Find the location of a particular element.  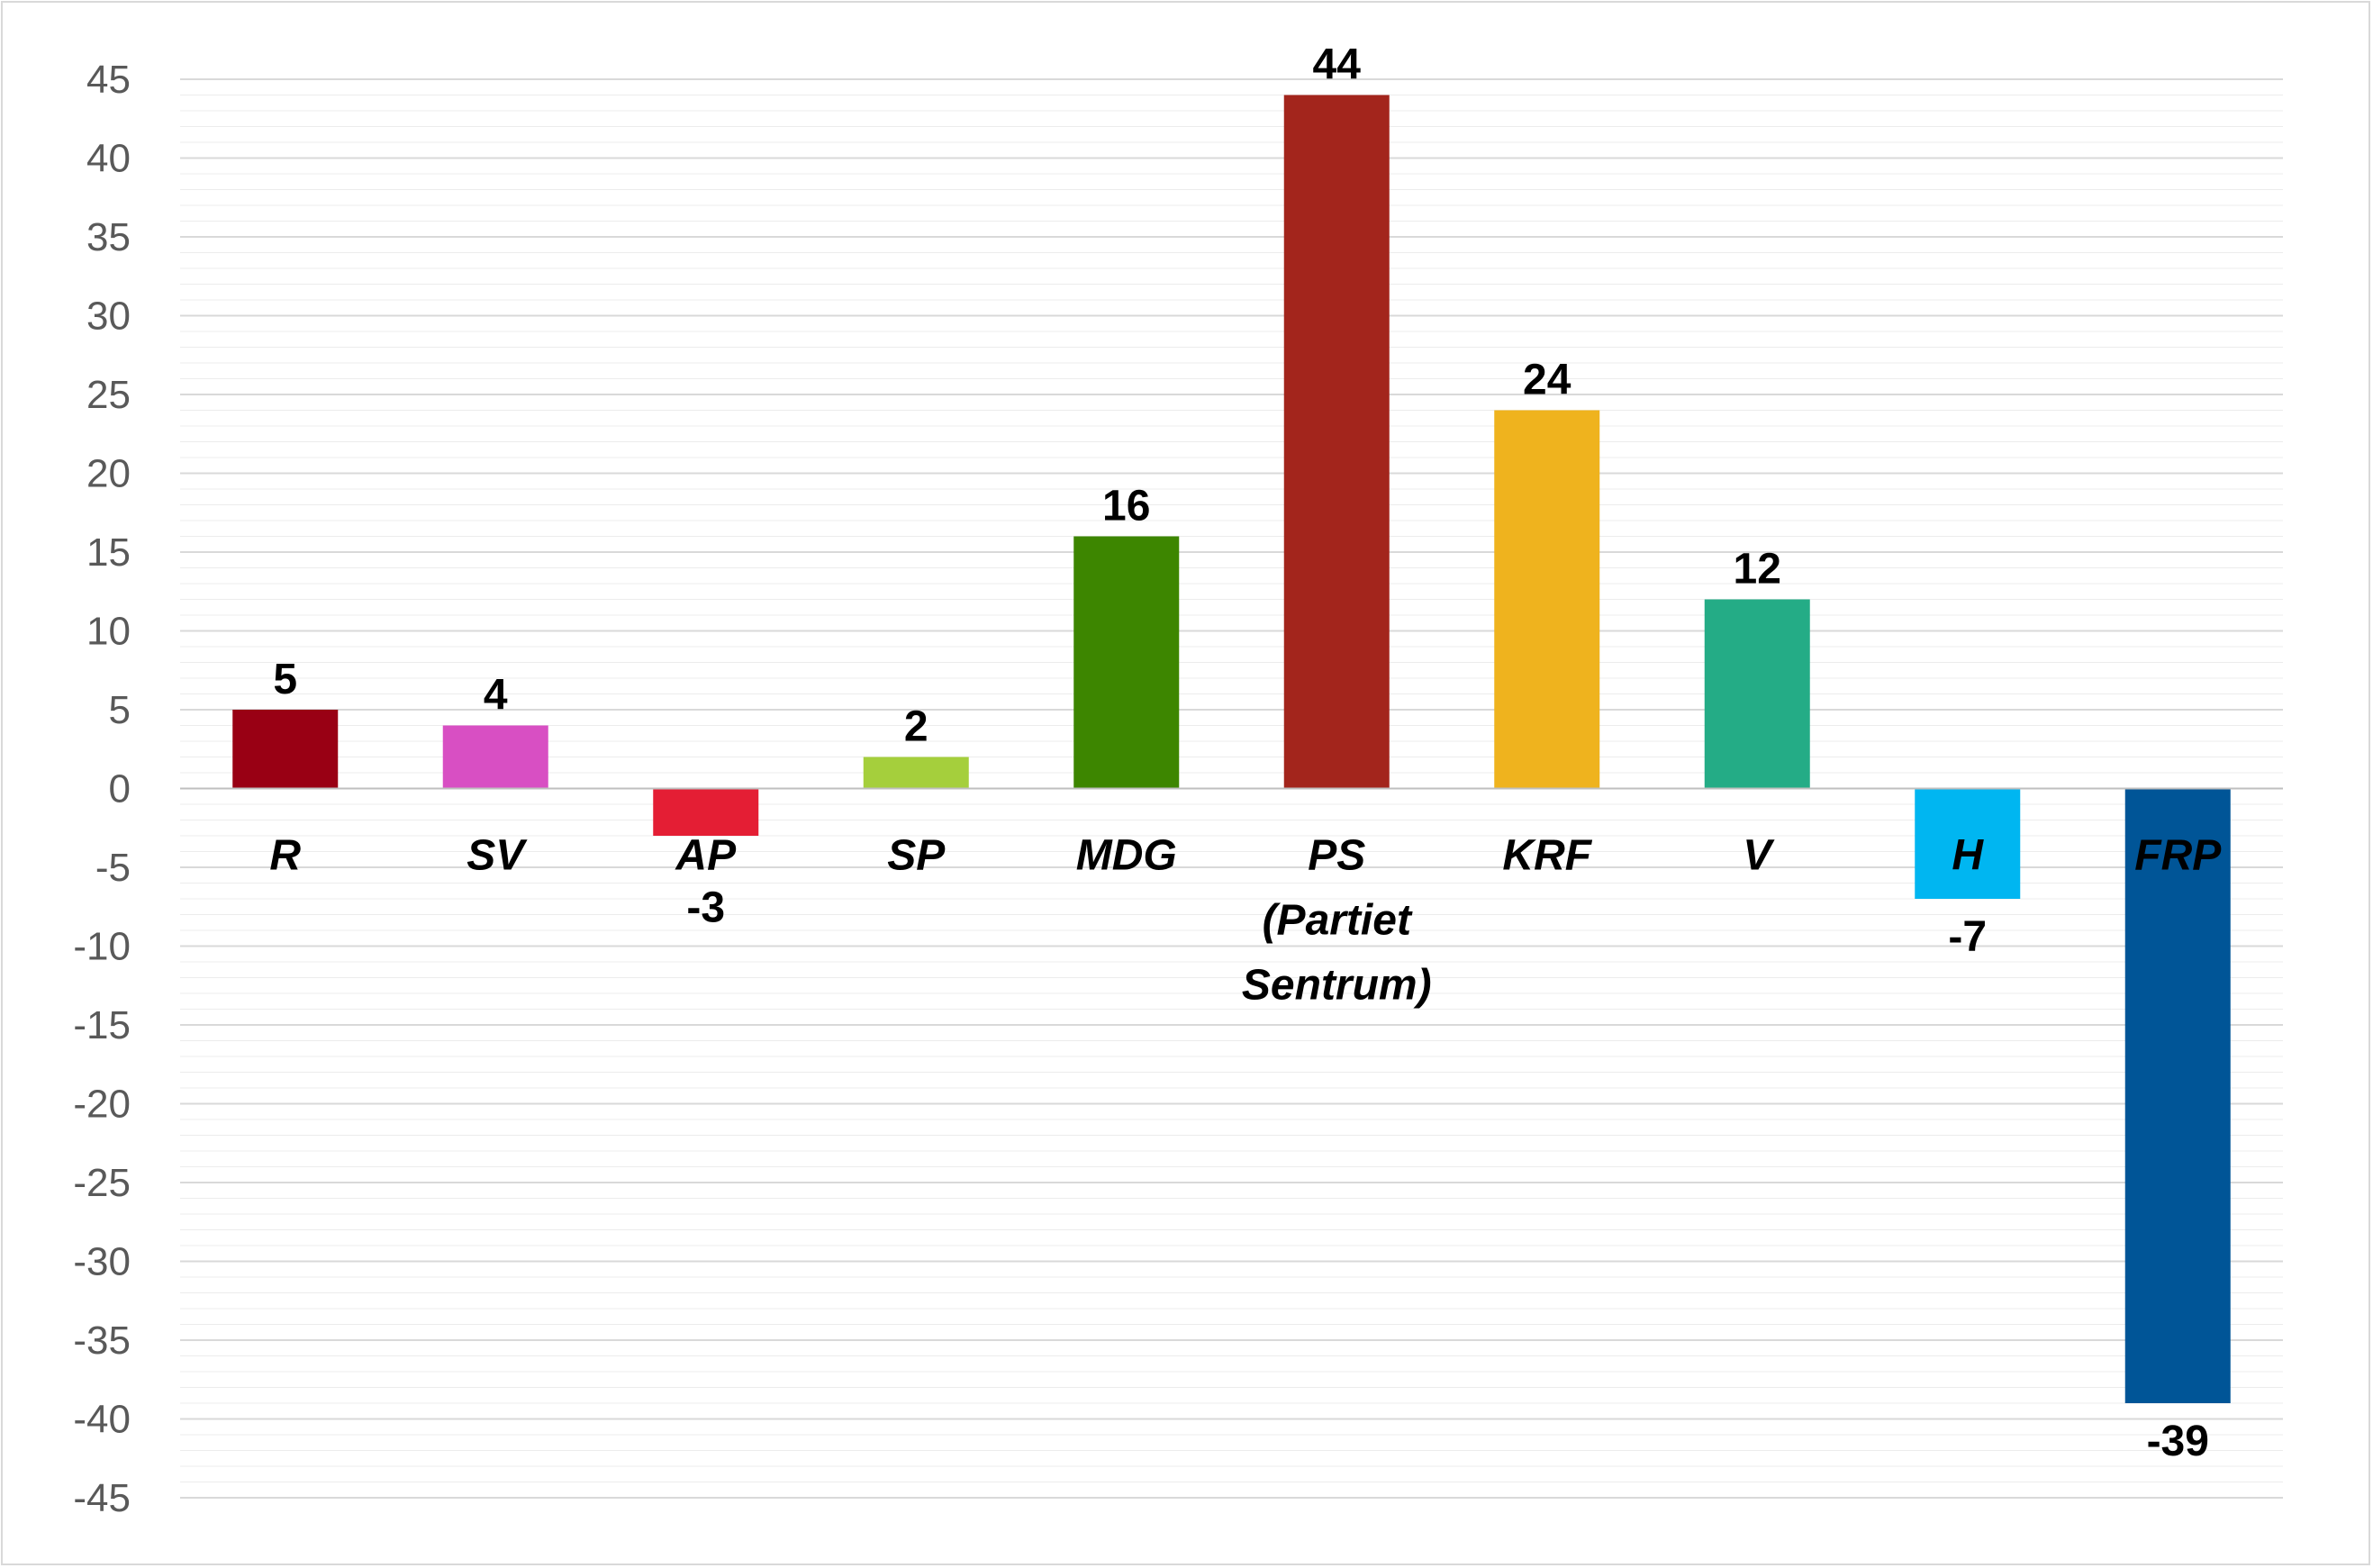

y-tick-label: 30 is located at coordinates (108, 317).